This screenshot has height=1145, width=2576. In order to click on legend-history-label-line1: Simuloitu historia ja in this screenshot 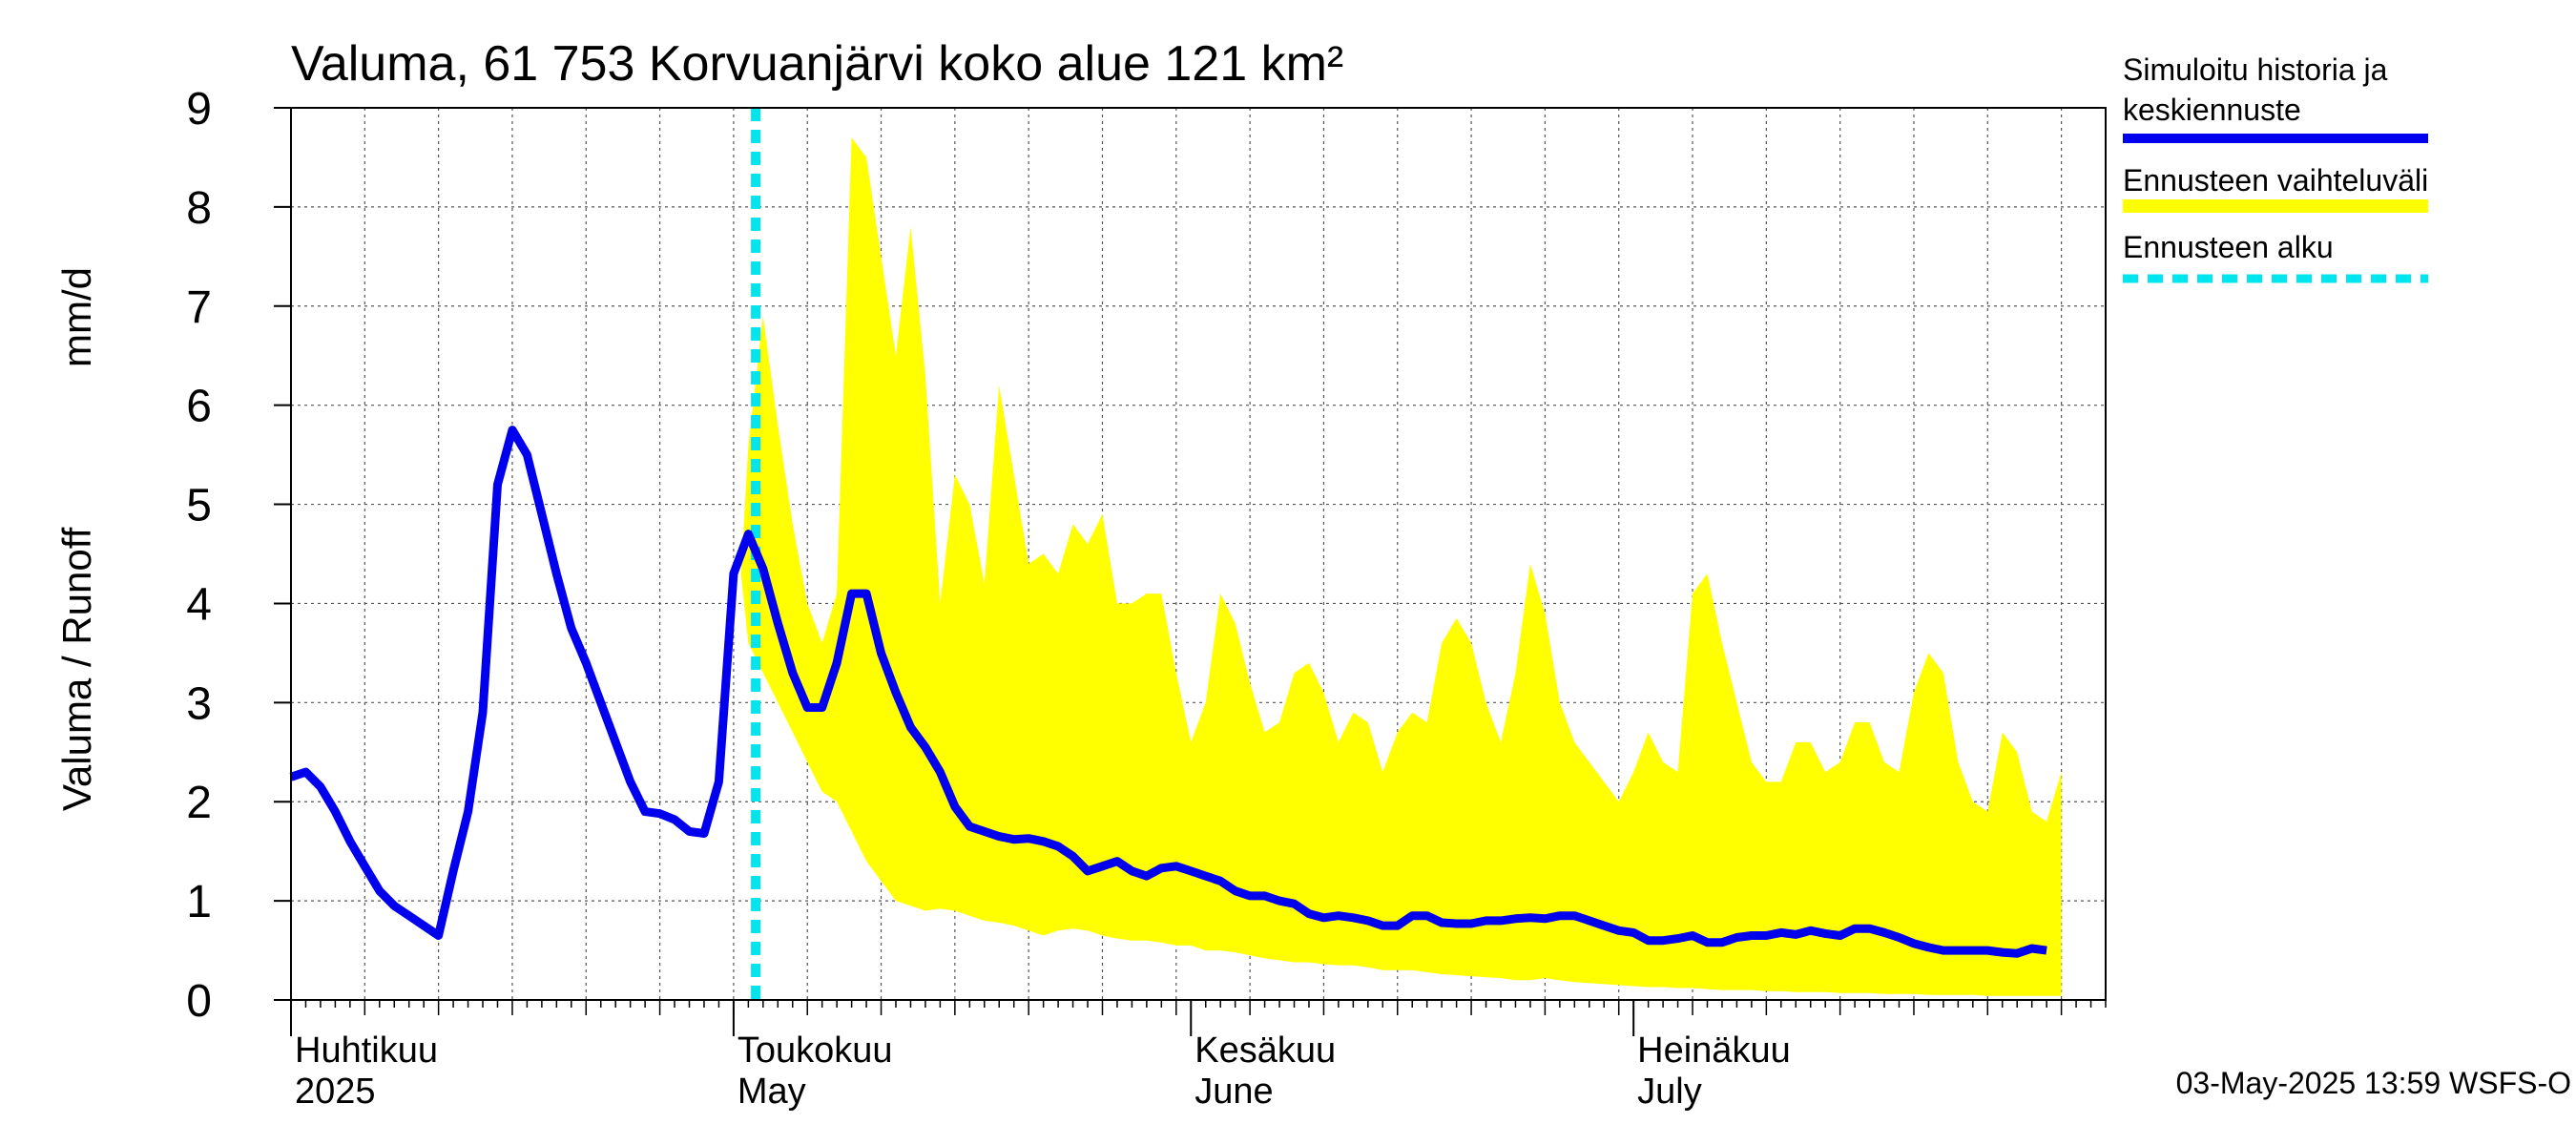, I will do `click(2255, 69)`.